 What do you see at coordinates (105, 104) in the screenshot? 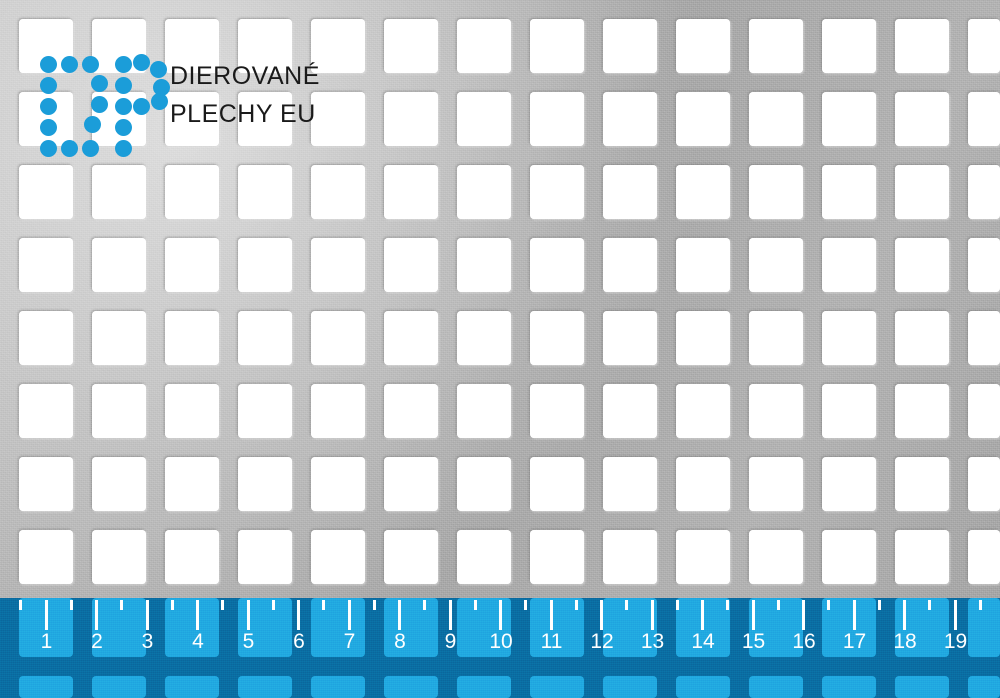
I see `dotted-dp-logo-mark` at bounding box center [105, 104].